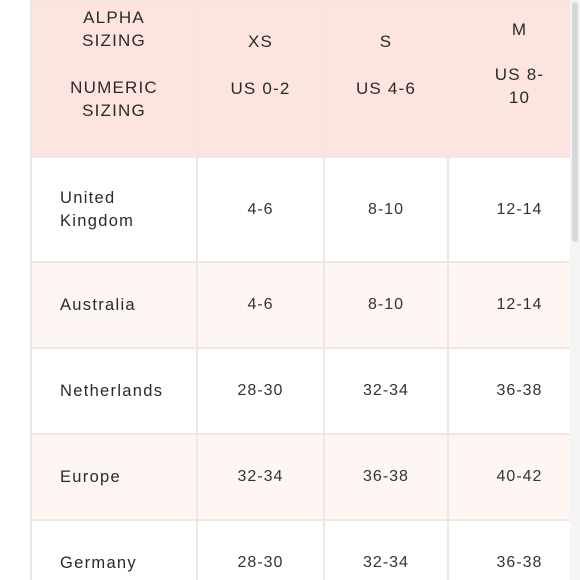 This screenshot has height=580, width=580. What do you see at coordinates (519, 86) in the screenshot?
I see `numeric-size-m: US 8- 10` at bounding box center [519, 86].